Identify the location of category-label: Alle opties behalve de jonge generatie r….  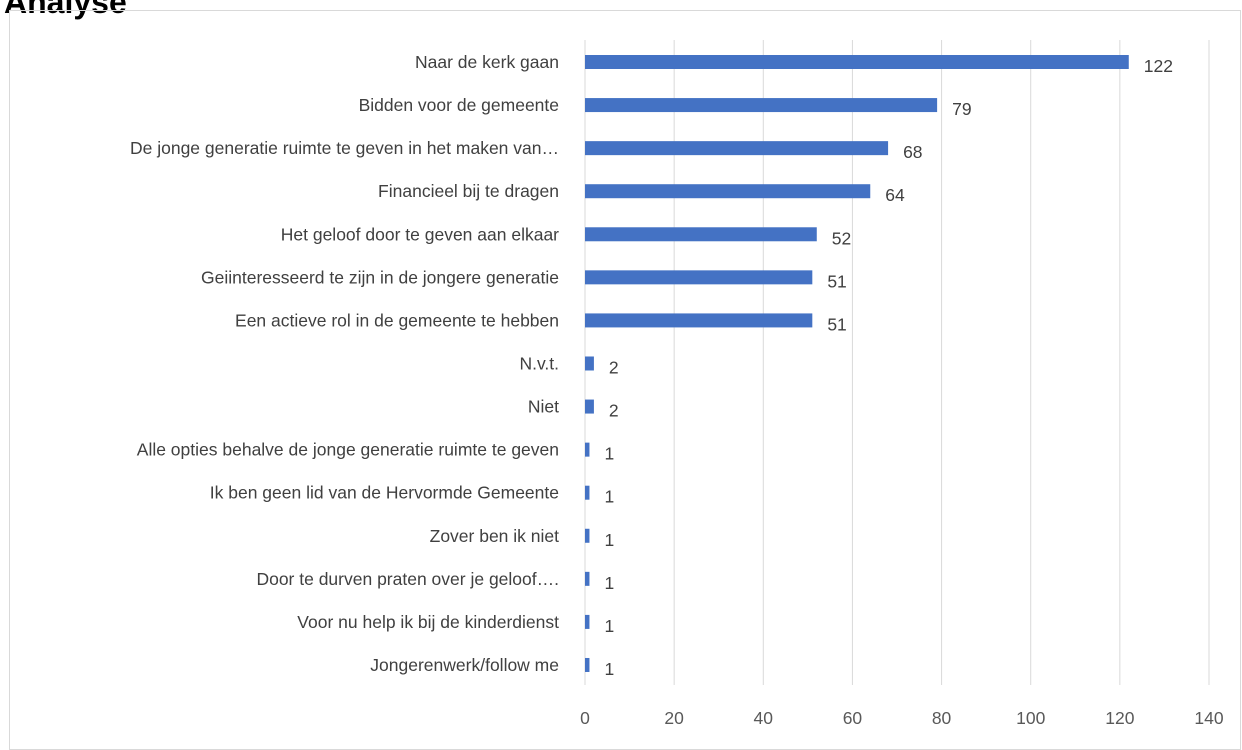
(348, 450).